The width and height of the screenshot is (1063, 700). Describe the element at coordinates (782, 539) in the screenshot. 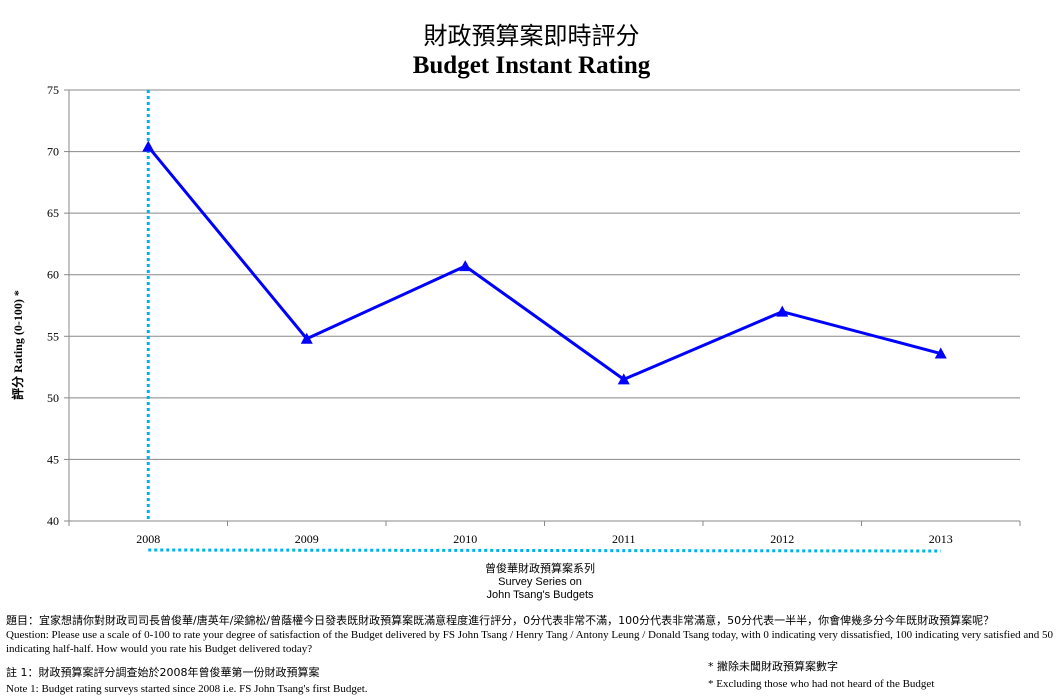

I see `x-tick-label: 2012` at that location.